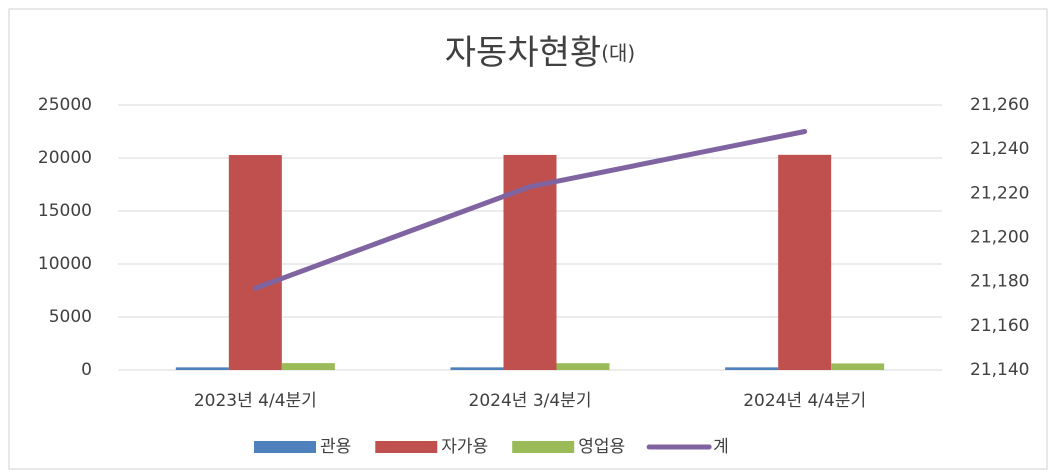  What do you see at coordinates (804, 401) in the screenshot?
I see `x-tick-label: 2024년 4/4분기` at bounding box center [804, 401].